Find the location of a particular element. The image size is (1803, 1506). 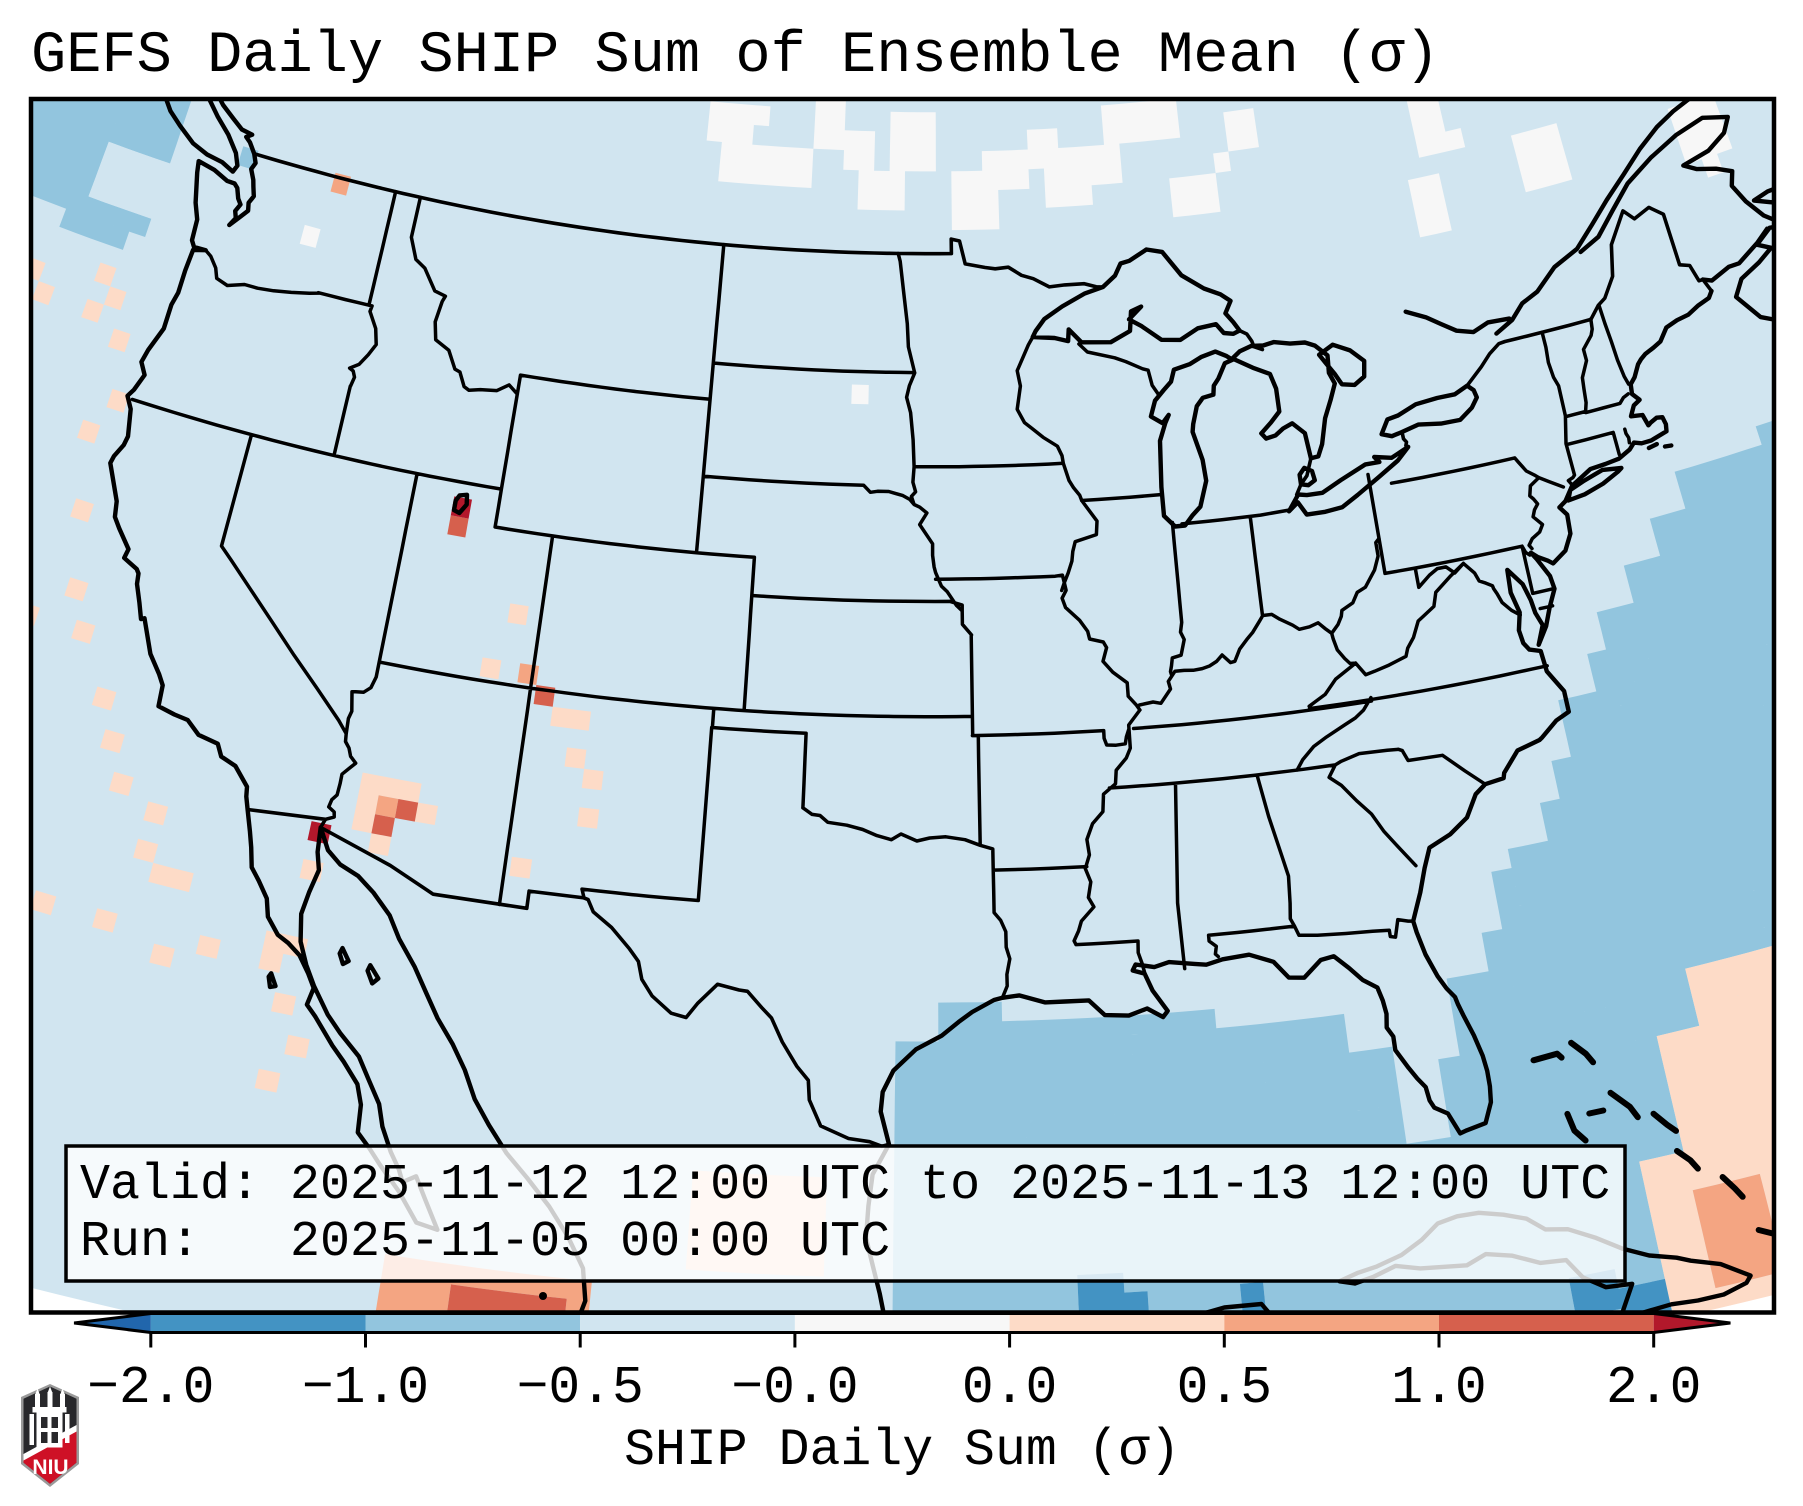

svg-text: −0.0 is located at coordinates (794, 1388).